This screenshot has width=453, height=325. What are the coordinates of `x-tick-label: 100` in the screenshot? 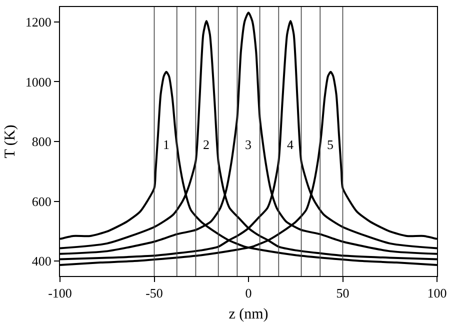 It's located at (437, 293).